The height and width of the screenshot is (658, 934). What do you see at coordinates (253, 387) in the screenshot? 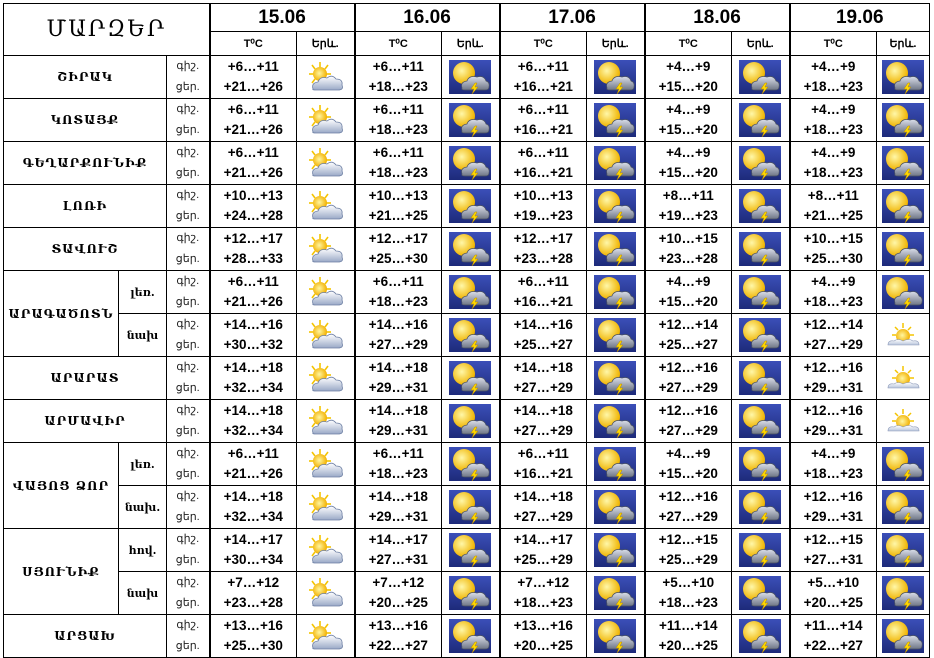
I see `day-temp: +32…+34` at bounding box center [253, 387].